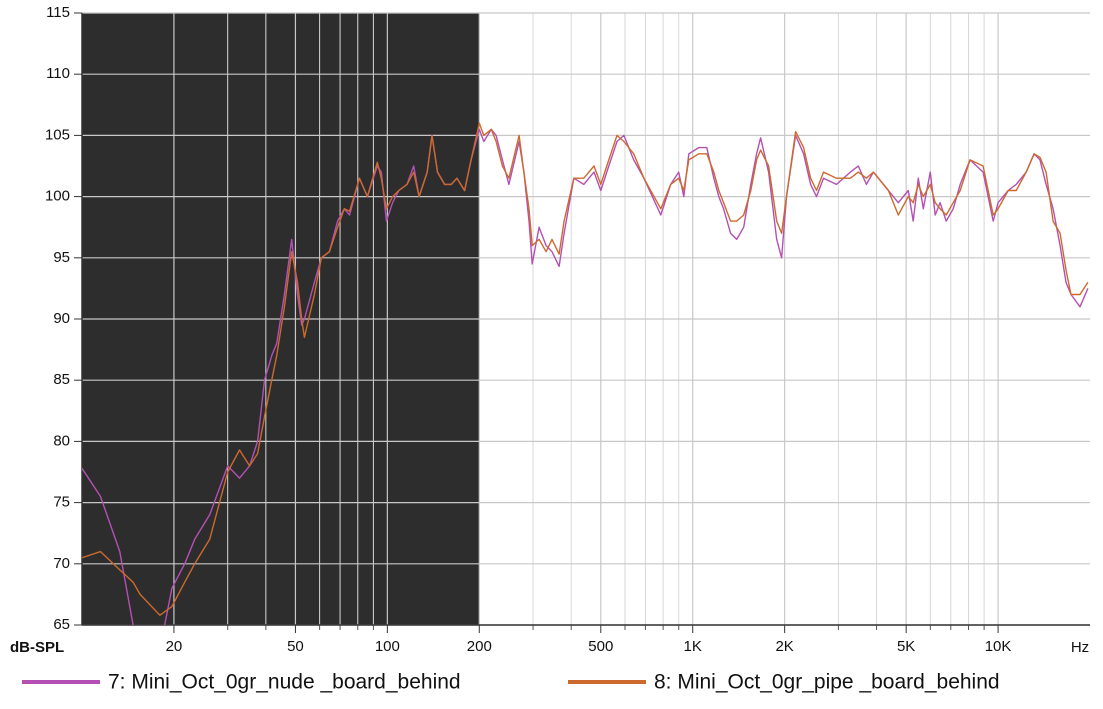 The height and width of the screenshot is (709, 1103). I want to click on y-axis-label: dB-SPL, so click(37, 647).